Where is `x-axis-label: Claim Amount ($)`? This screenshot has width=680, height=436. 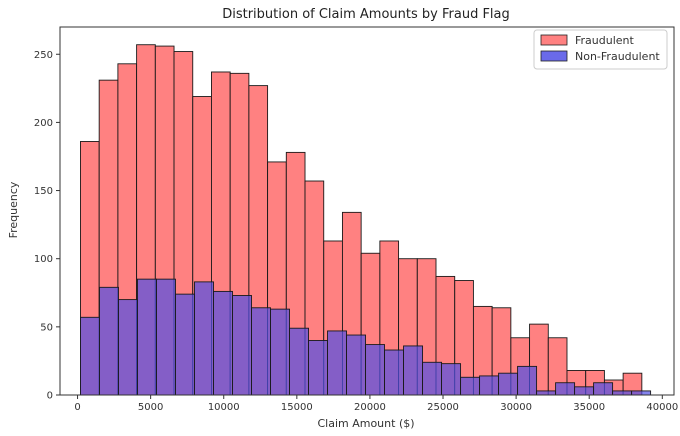 x-axis-label: Claim Amount ($) is located at coordinates (365, 423).